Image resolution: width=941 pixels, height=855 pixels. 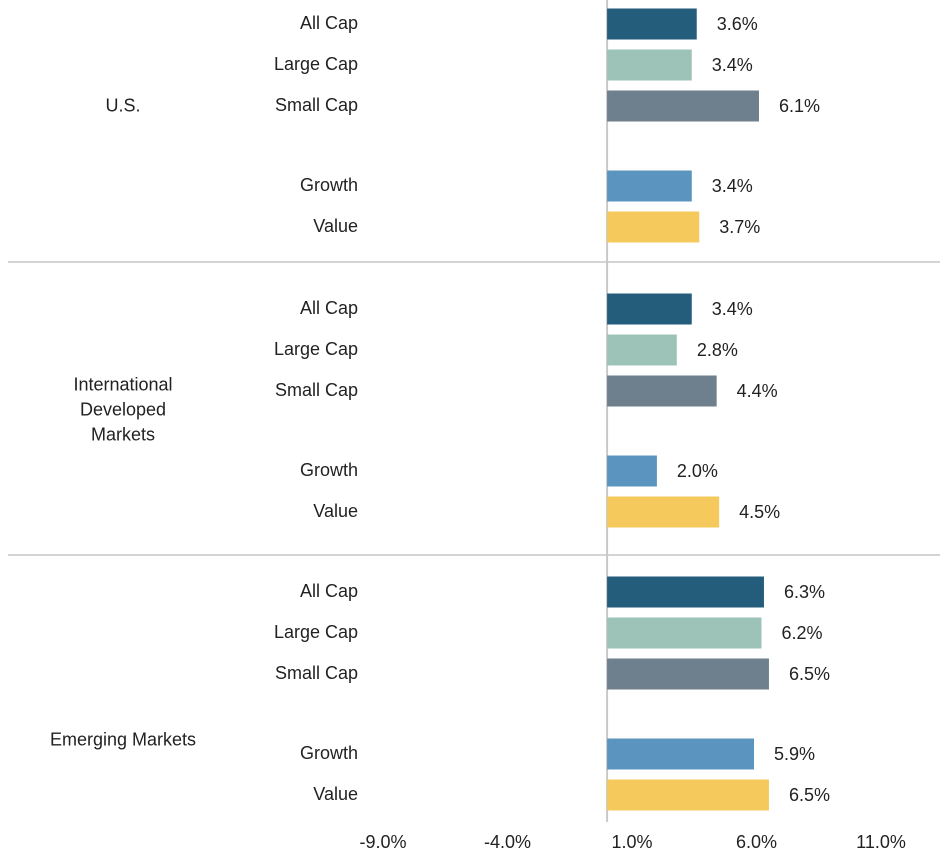 I want to click on value-label: 4.5%, so click(x=759, y=512).